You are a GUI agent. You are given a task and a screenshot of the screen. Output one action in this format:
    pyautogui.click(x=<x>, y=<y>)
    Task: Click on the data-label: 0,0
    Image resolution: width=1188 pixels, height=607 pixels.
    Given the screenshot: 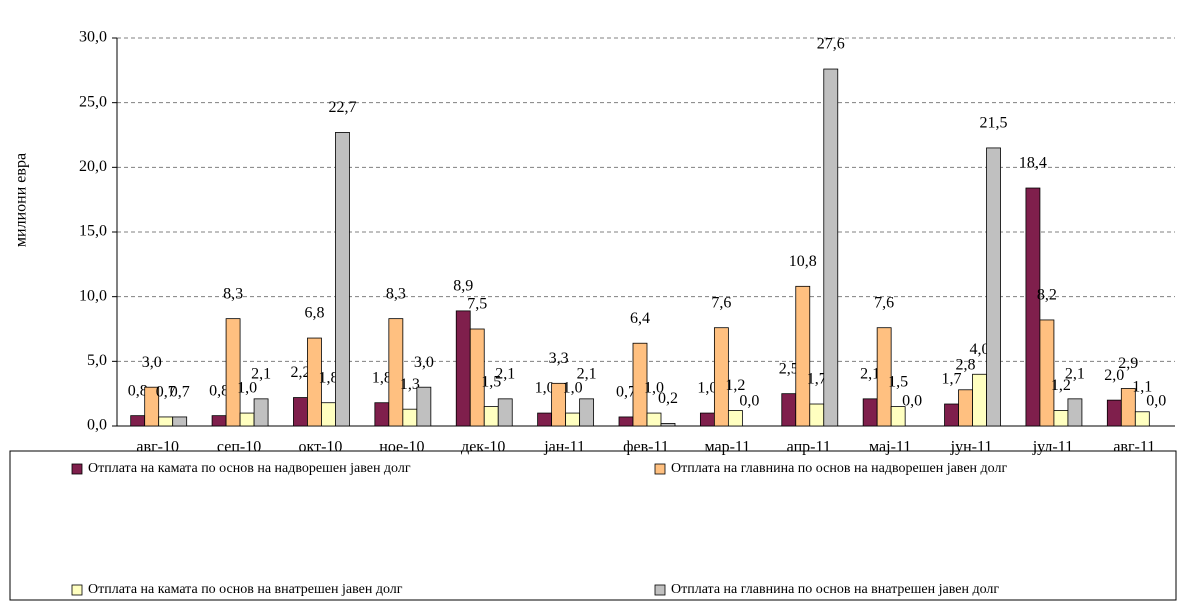 What is the action you would take?
    pyautogui.click(x=749, y=401)
    